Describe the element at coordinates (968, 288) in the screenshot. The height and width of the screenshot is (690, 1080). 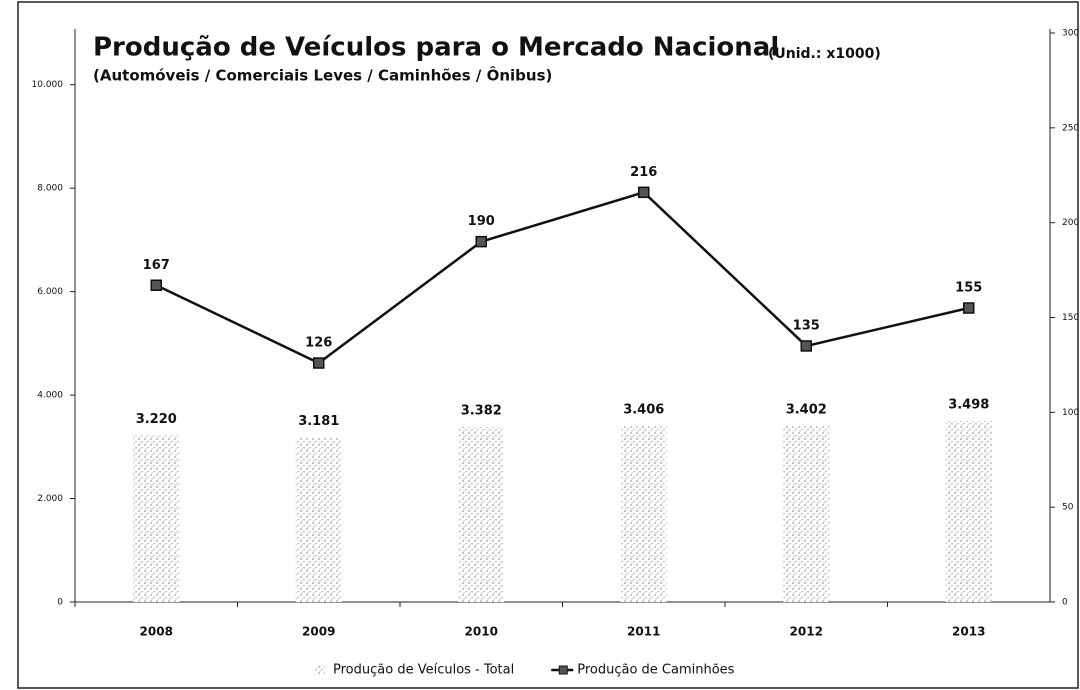
I see `value-label: 155` at that location.